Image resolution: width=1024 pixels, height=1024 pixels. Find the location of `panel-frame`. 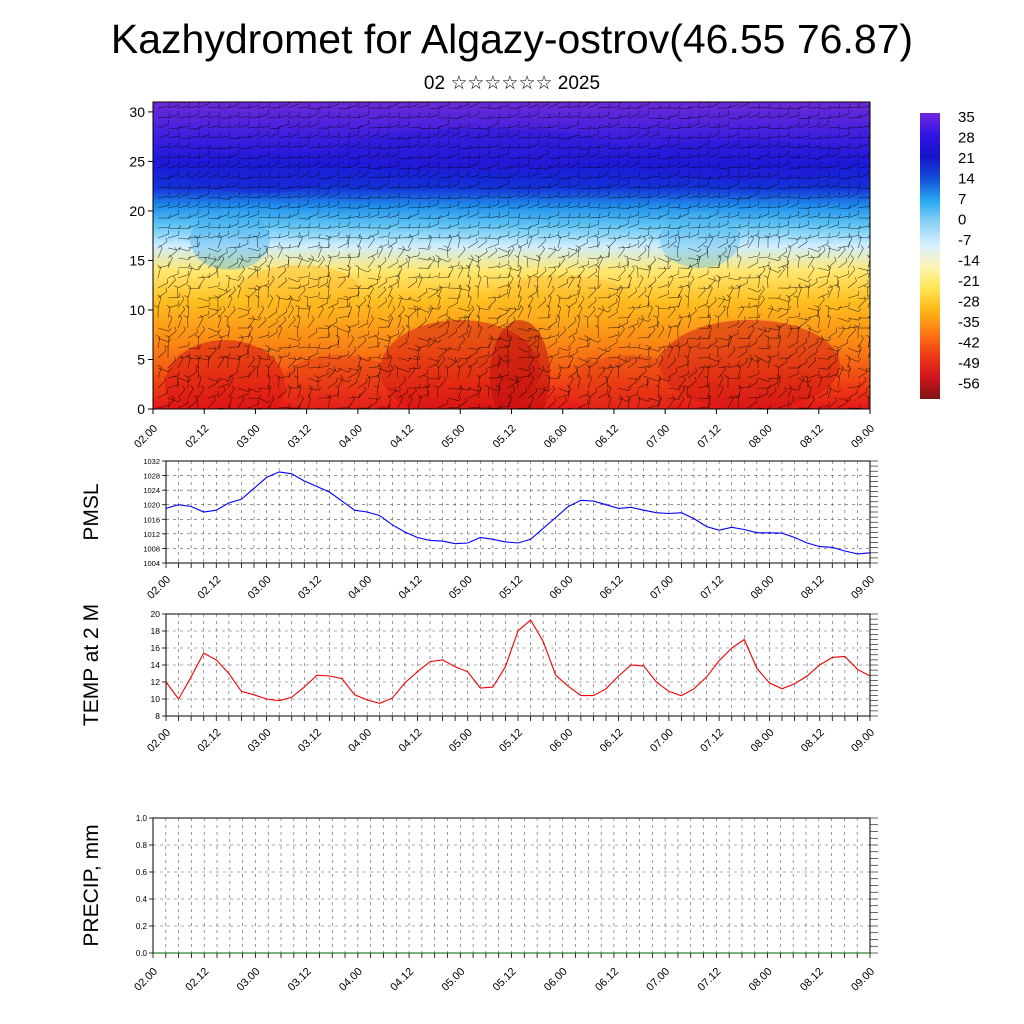

panel-frame is located at coordinates (518, 512).